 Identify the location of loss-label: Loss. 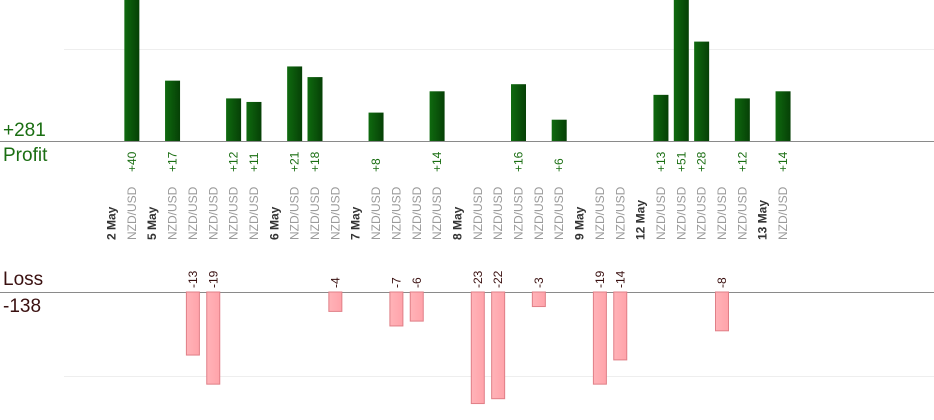
(23, 279).